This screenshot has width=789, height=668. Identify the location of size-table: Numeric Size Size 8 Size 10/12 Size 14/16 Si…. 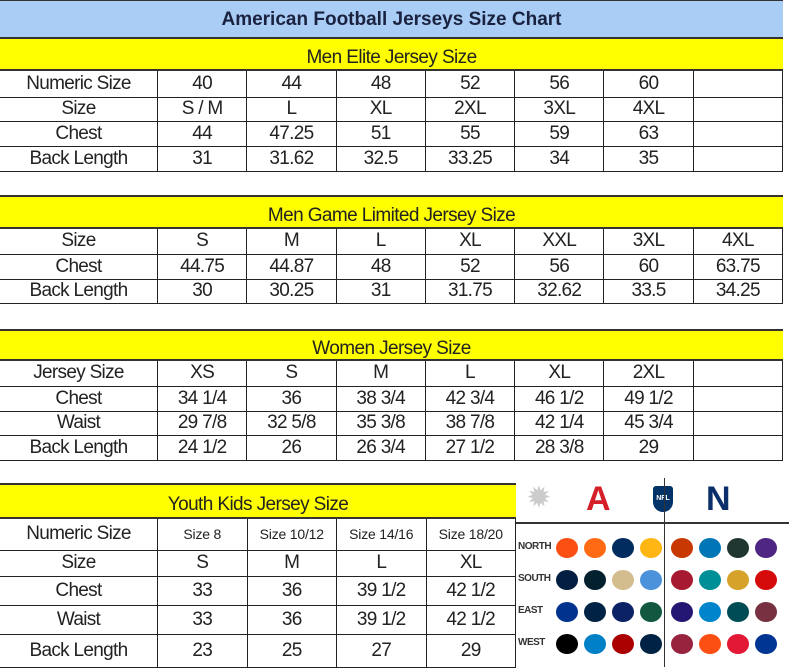
(258, 593).